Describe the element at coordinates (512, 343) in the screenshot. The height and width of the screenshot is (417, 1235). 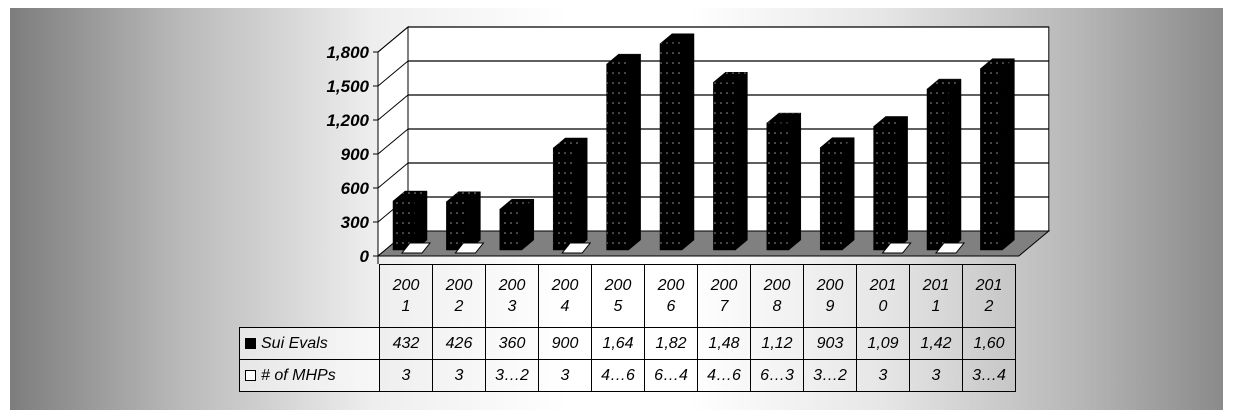
I see `data-label: 360` at that location.